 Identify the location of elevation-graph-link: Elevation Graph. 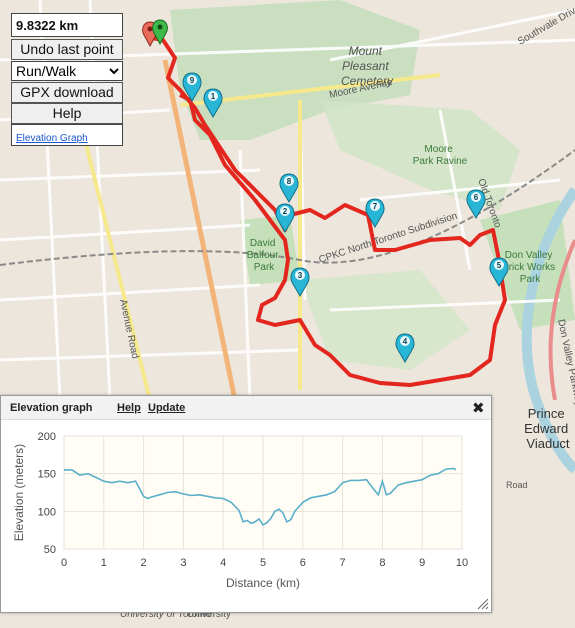
(52, 138).